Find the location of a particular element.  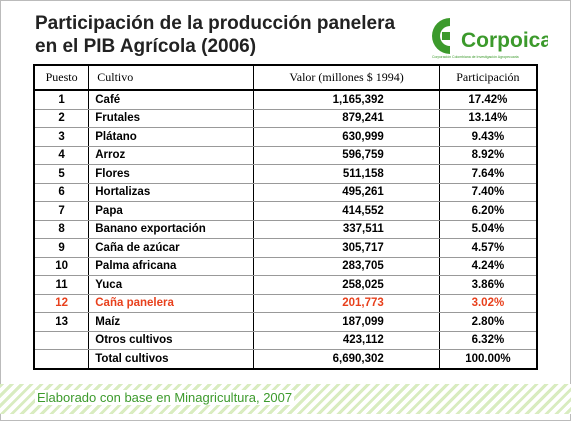

table-row: 4 Arroz 596,759 8.92% is located at coordinates (286, 155).